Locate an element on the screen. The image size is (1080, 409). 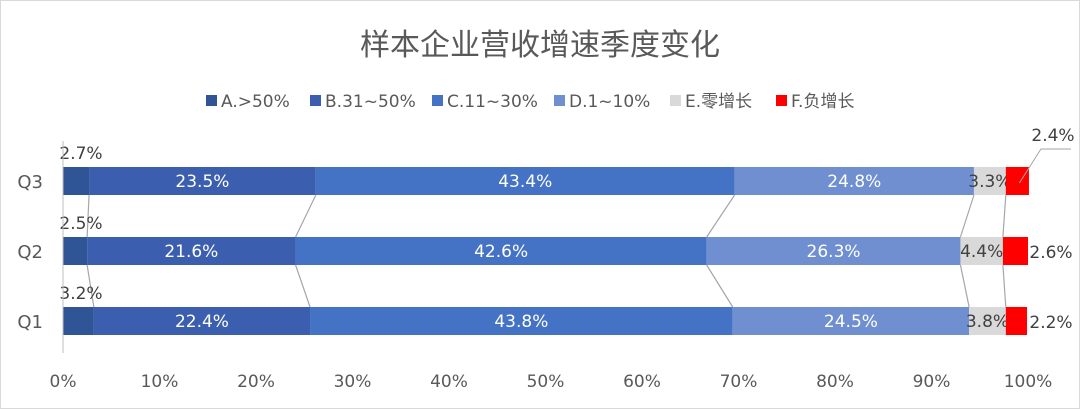
x-tick-label: 30% is located at coordinates (353, 382).